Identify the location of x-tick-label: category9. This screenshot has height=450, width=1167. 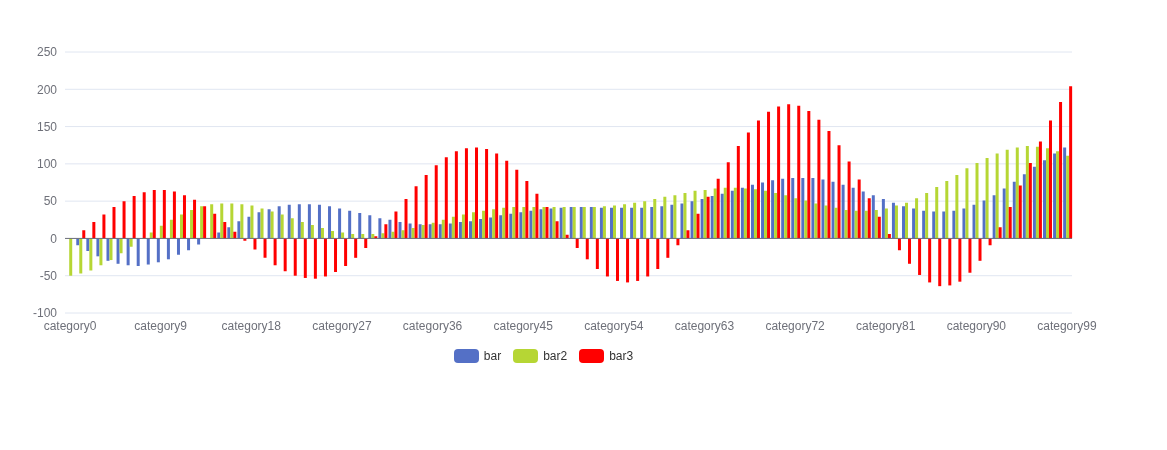
(161, 325).